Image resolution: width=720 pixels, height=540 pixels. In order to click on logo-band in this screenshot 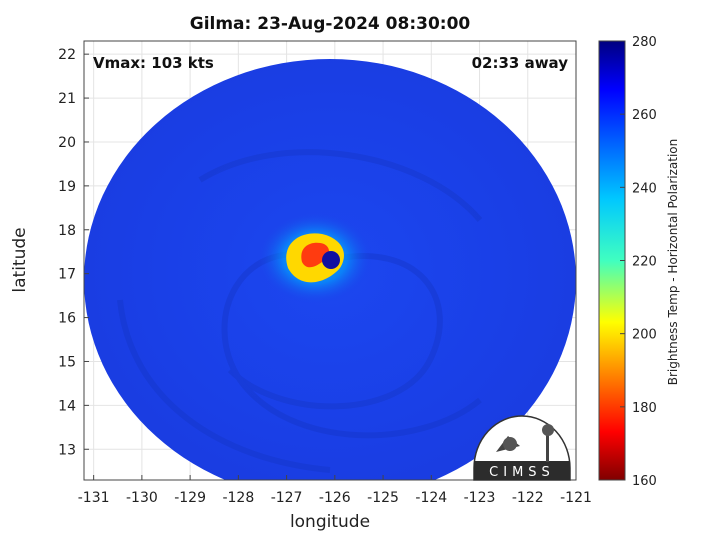, I will do `click(522, 470)`.